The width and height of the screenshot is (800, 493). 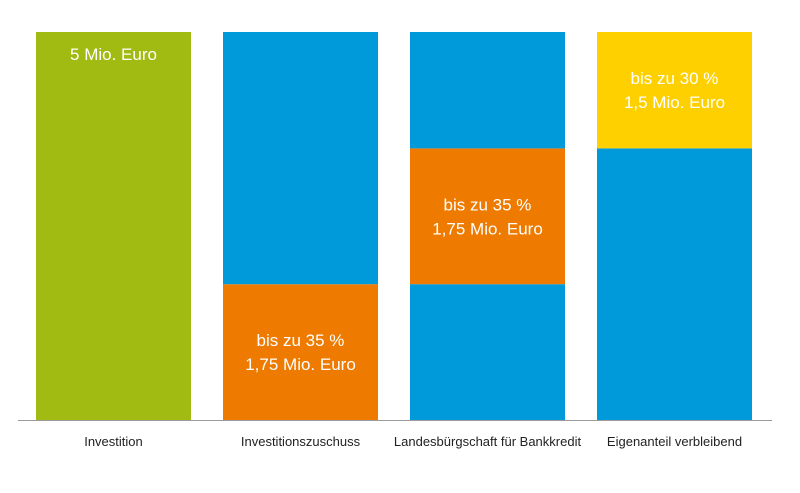 What do you see at coordinates (674, 102) in the screenshot?
I see `data-label: 1,5 Mio. Euro` at bounding box center [674, 102].